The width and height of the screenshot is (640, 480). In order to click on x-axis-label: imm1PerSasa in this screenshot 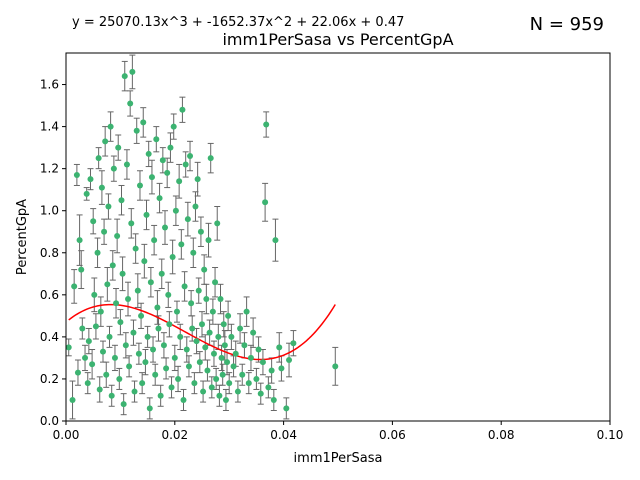, I will do `click(338, 458)`.